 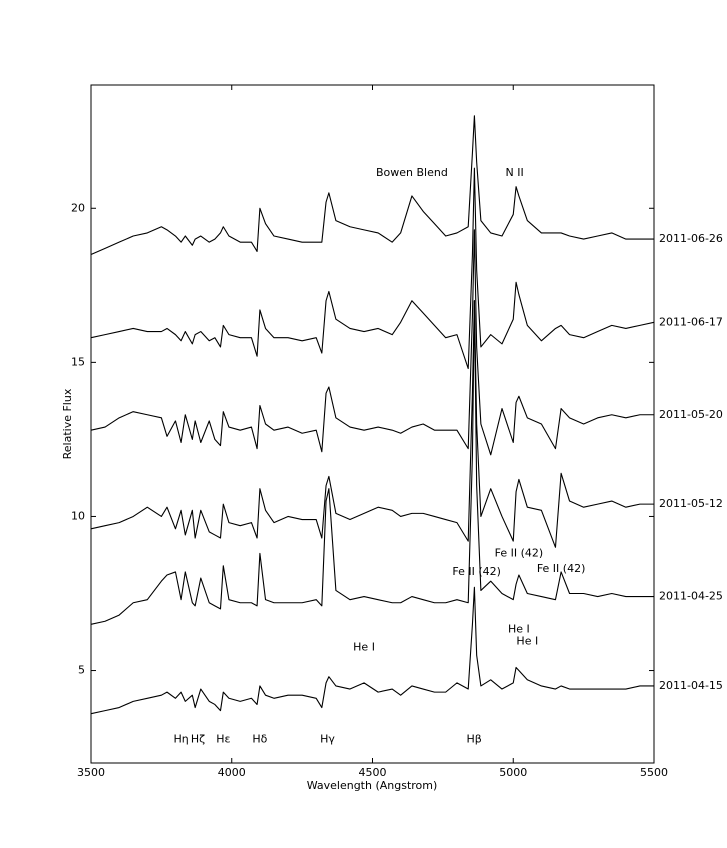 I want to click on x-tick-label: 5000, so click(x=513, y=772).